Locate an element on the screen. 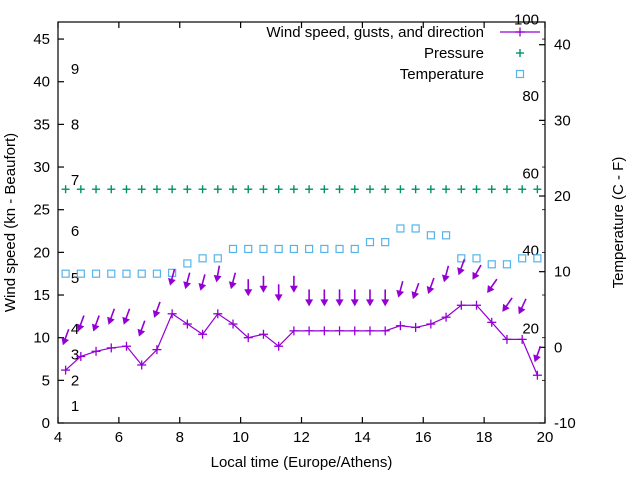  fahrenheit-label-40: 40 is located at coordinates (530, 250).